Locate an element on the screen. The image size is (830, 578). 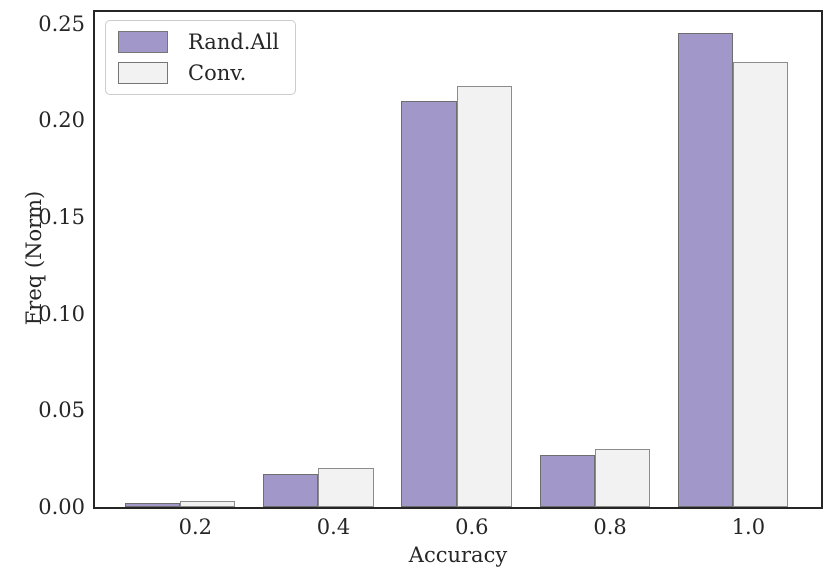
legend-item-randall: Rand.All is located at coordinates (198, 42).